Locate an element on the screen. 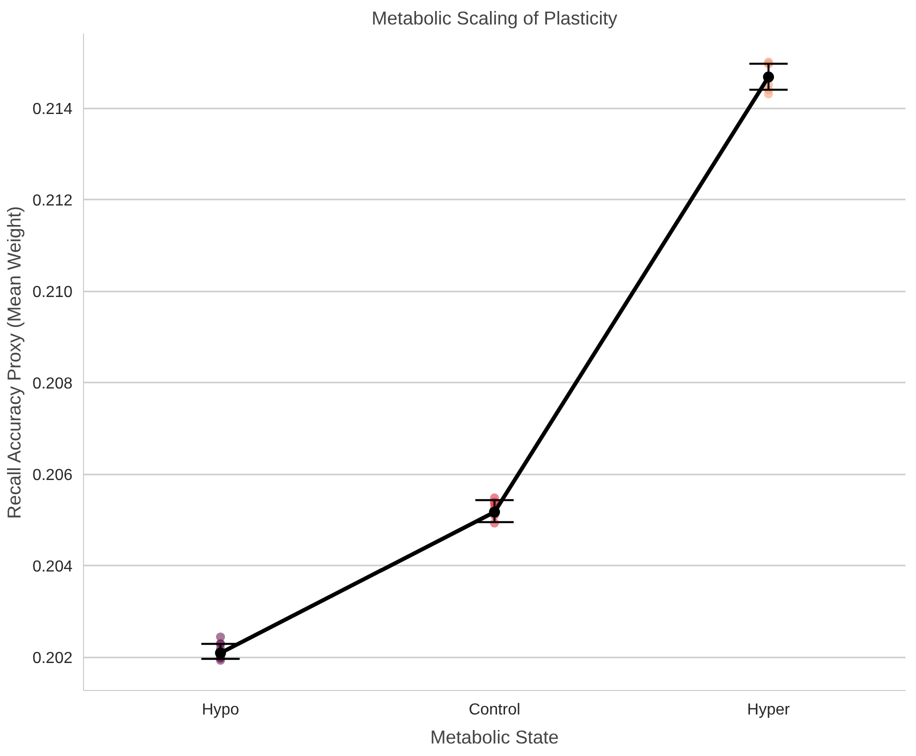  y-tick-label: 0.208 is located at coordinates (52, 384).